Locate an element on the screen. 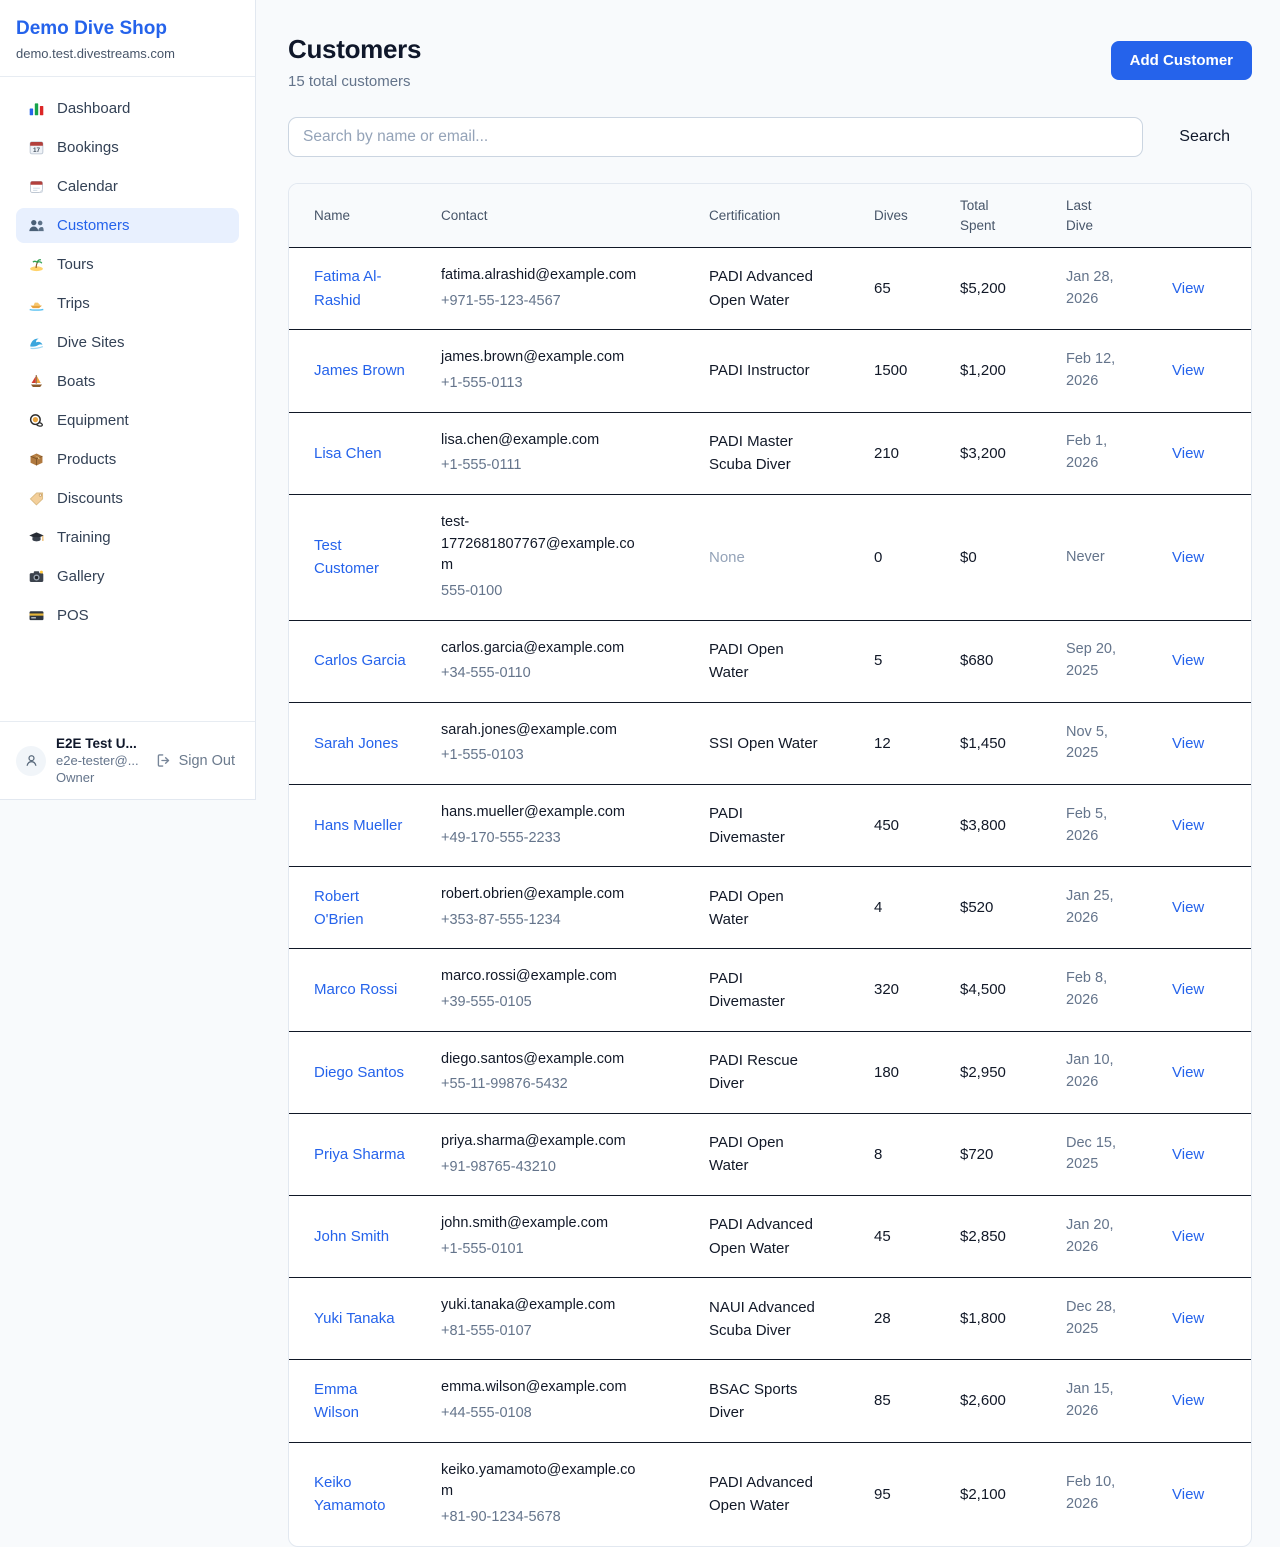  customer-name-link: Priya Sharma is located at coordinates (359, 1154).